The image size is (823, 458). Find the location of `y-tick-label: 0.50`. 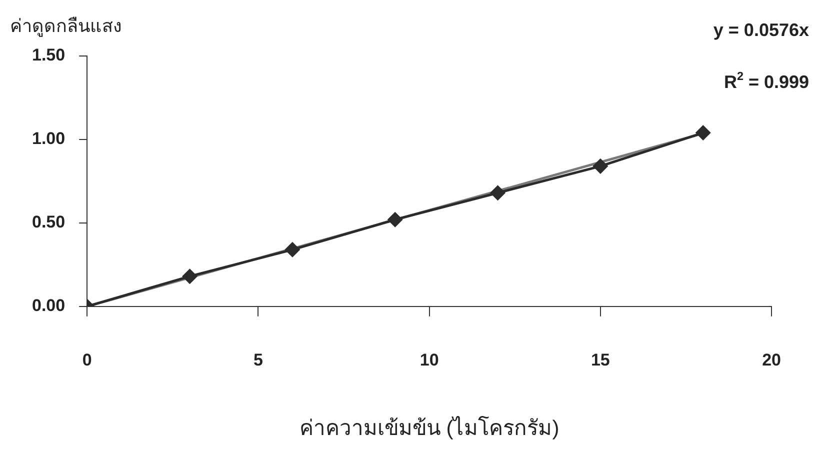

y-tick-label: 0.50 is located at coordinates (49, 222).